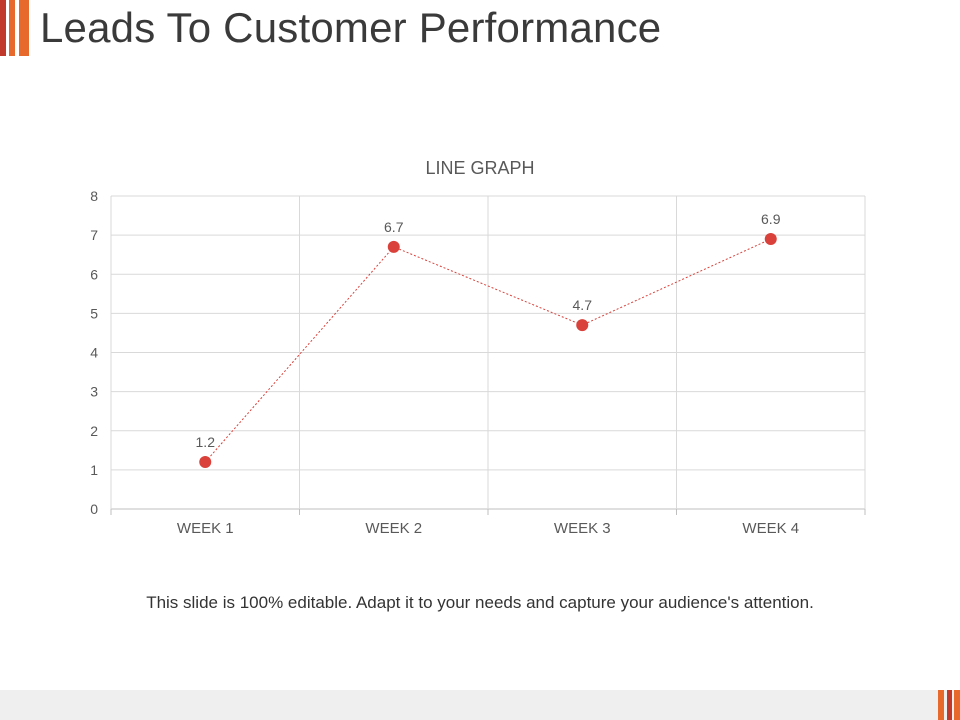 This screenshot has width=960, height=720. What do you see at coordinates (94, 392) in the screenshot?
I see `y-tick-label: 3` at bounding box center [94, 392].